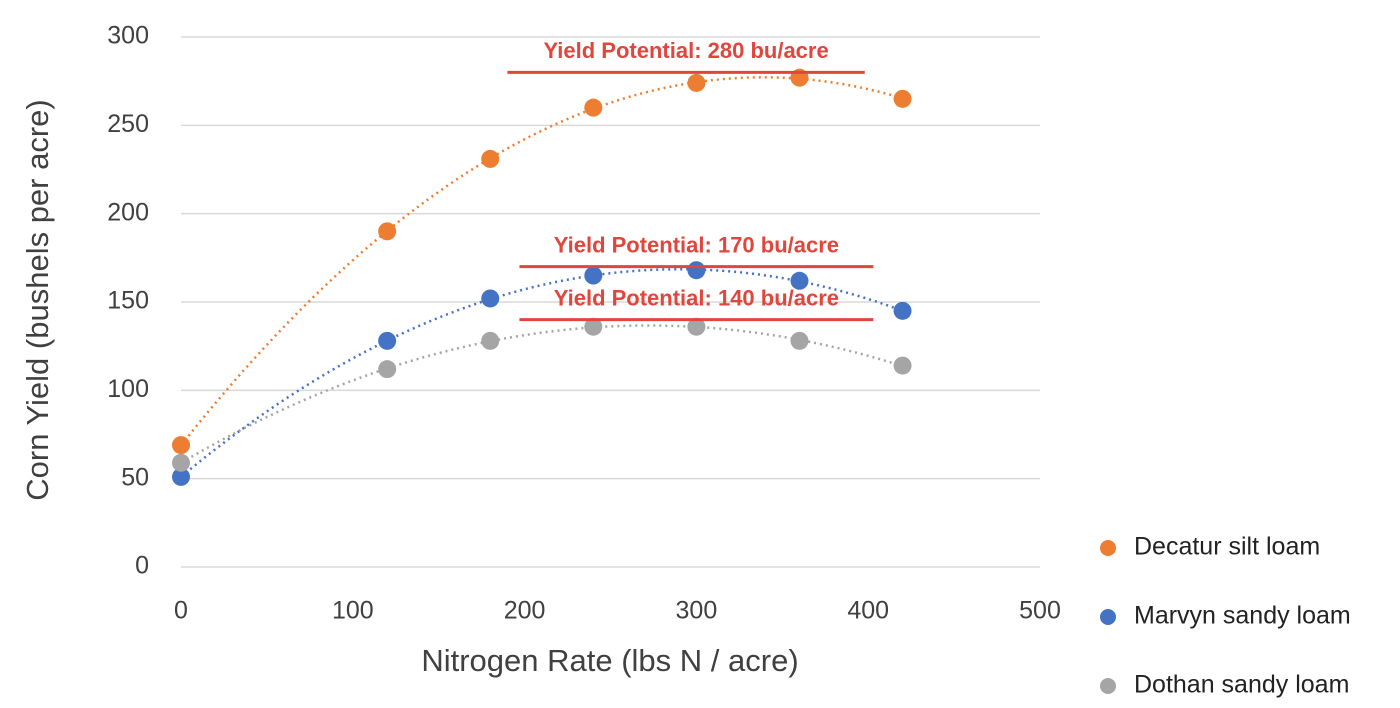 The image size is (1400, 708). What do you see at coordinates (37, 299) in the screenshot?
I see `y-axis-title: Corn Yield (bushels per acre)` at bounding box center [37, 299].